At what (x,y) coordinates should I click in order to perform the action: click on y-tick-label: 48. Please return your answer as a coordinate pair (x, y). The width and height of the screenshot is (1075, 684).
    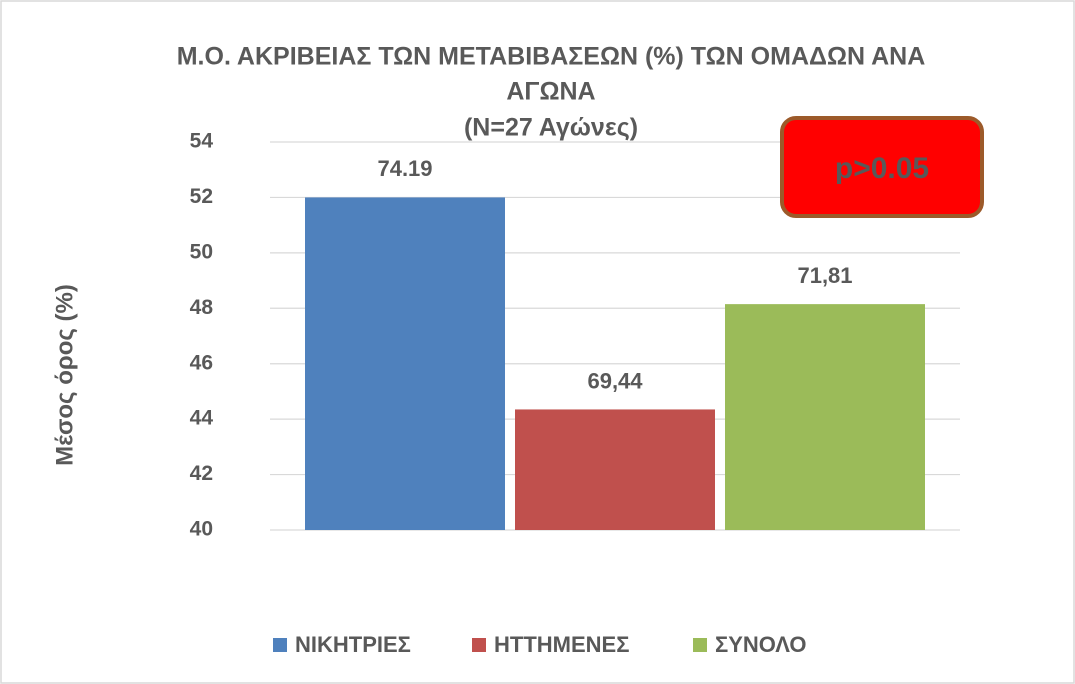
    Looking at the image, I should click on (202, 307).